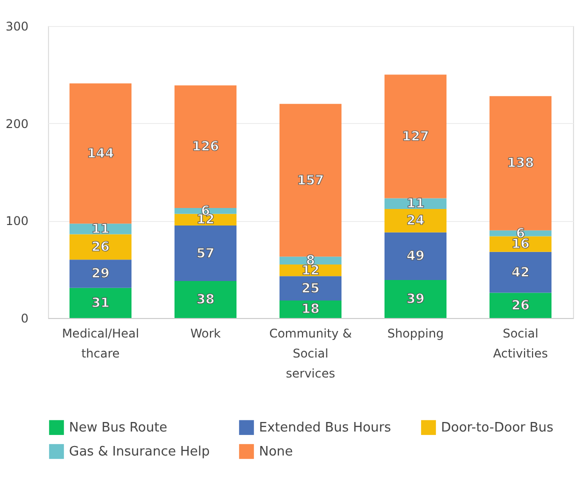 The image size is (588, 502). What do you see at coordinates (101, 343) in the screenshot?
I see `x-tick-label: Medical/Healthcare` at bounding box center [101, 343].